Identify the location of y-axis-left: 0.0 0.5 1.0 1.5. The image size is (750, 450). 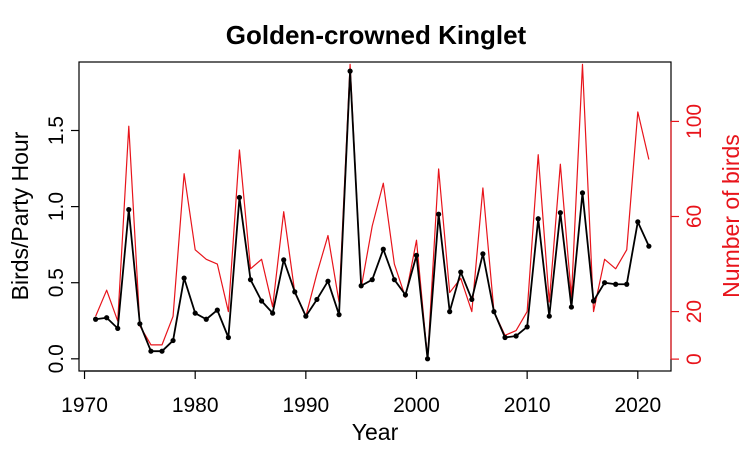
(62, 244).